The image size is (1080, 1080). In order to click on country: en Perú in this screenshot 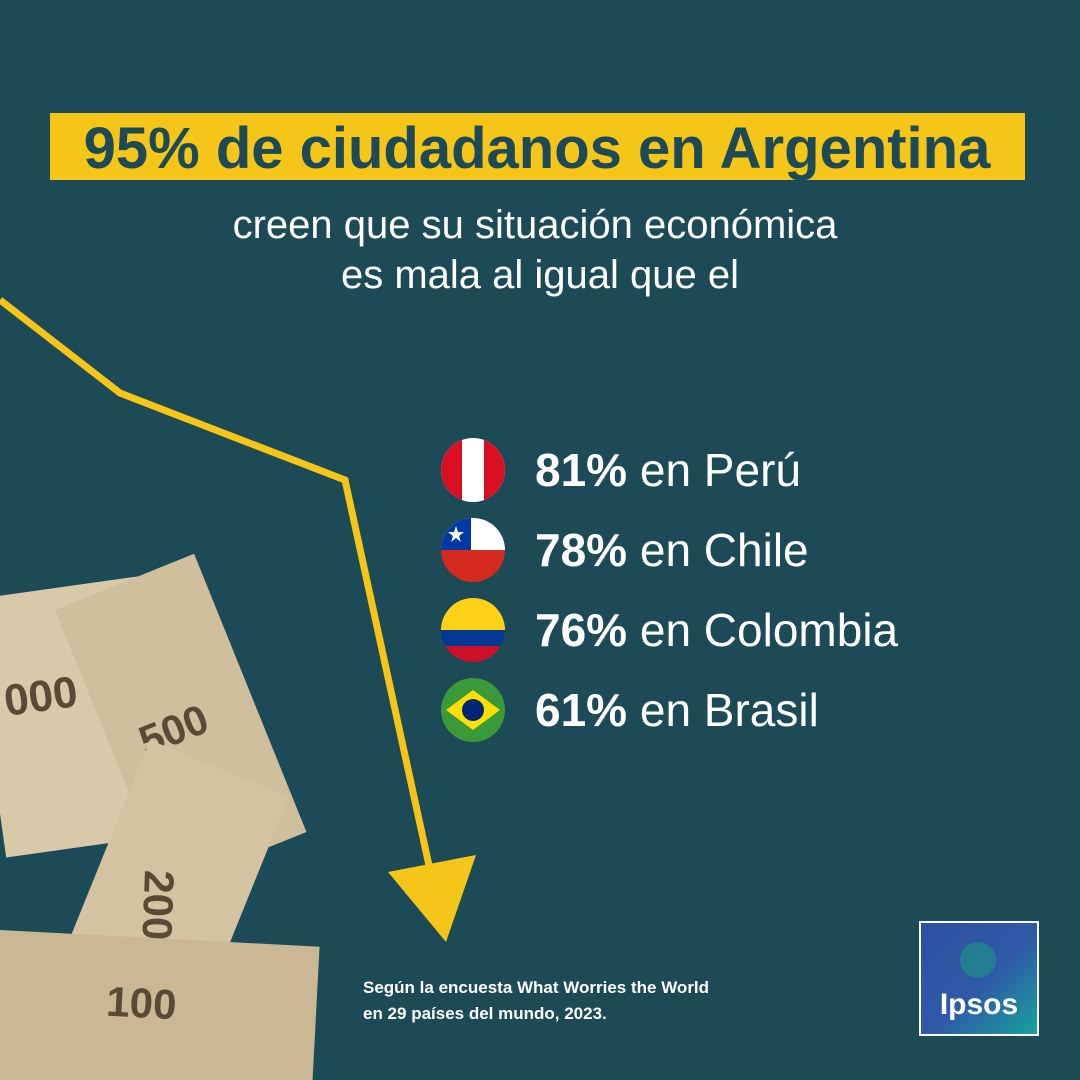, I will do `click(720, 470)`.